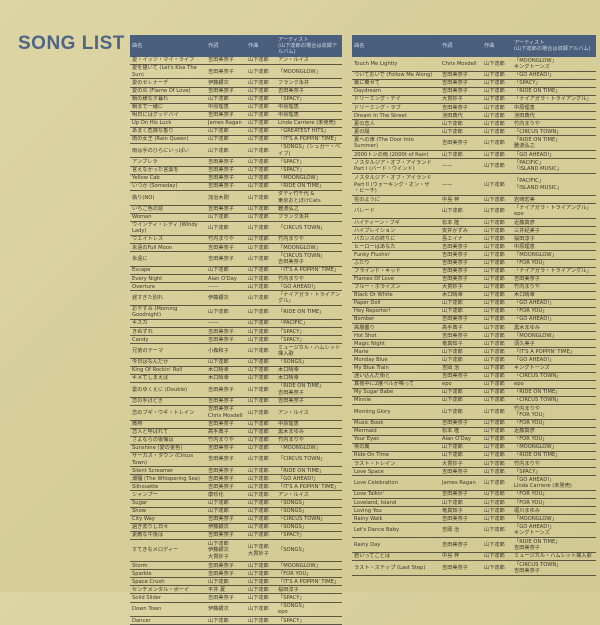 This screenshot has width=600, height=625. Describe the element at coordinates (145, 494) in the screenshot. I see `song-title: シャンプー` at that location.